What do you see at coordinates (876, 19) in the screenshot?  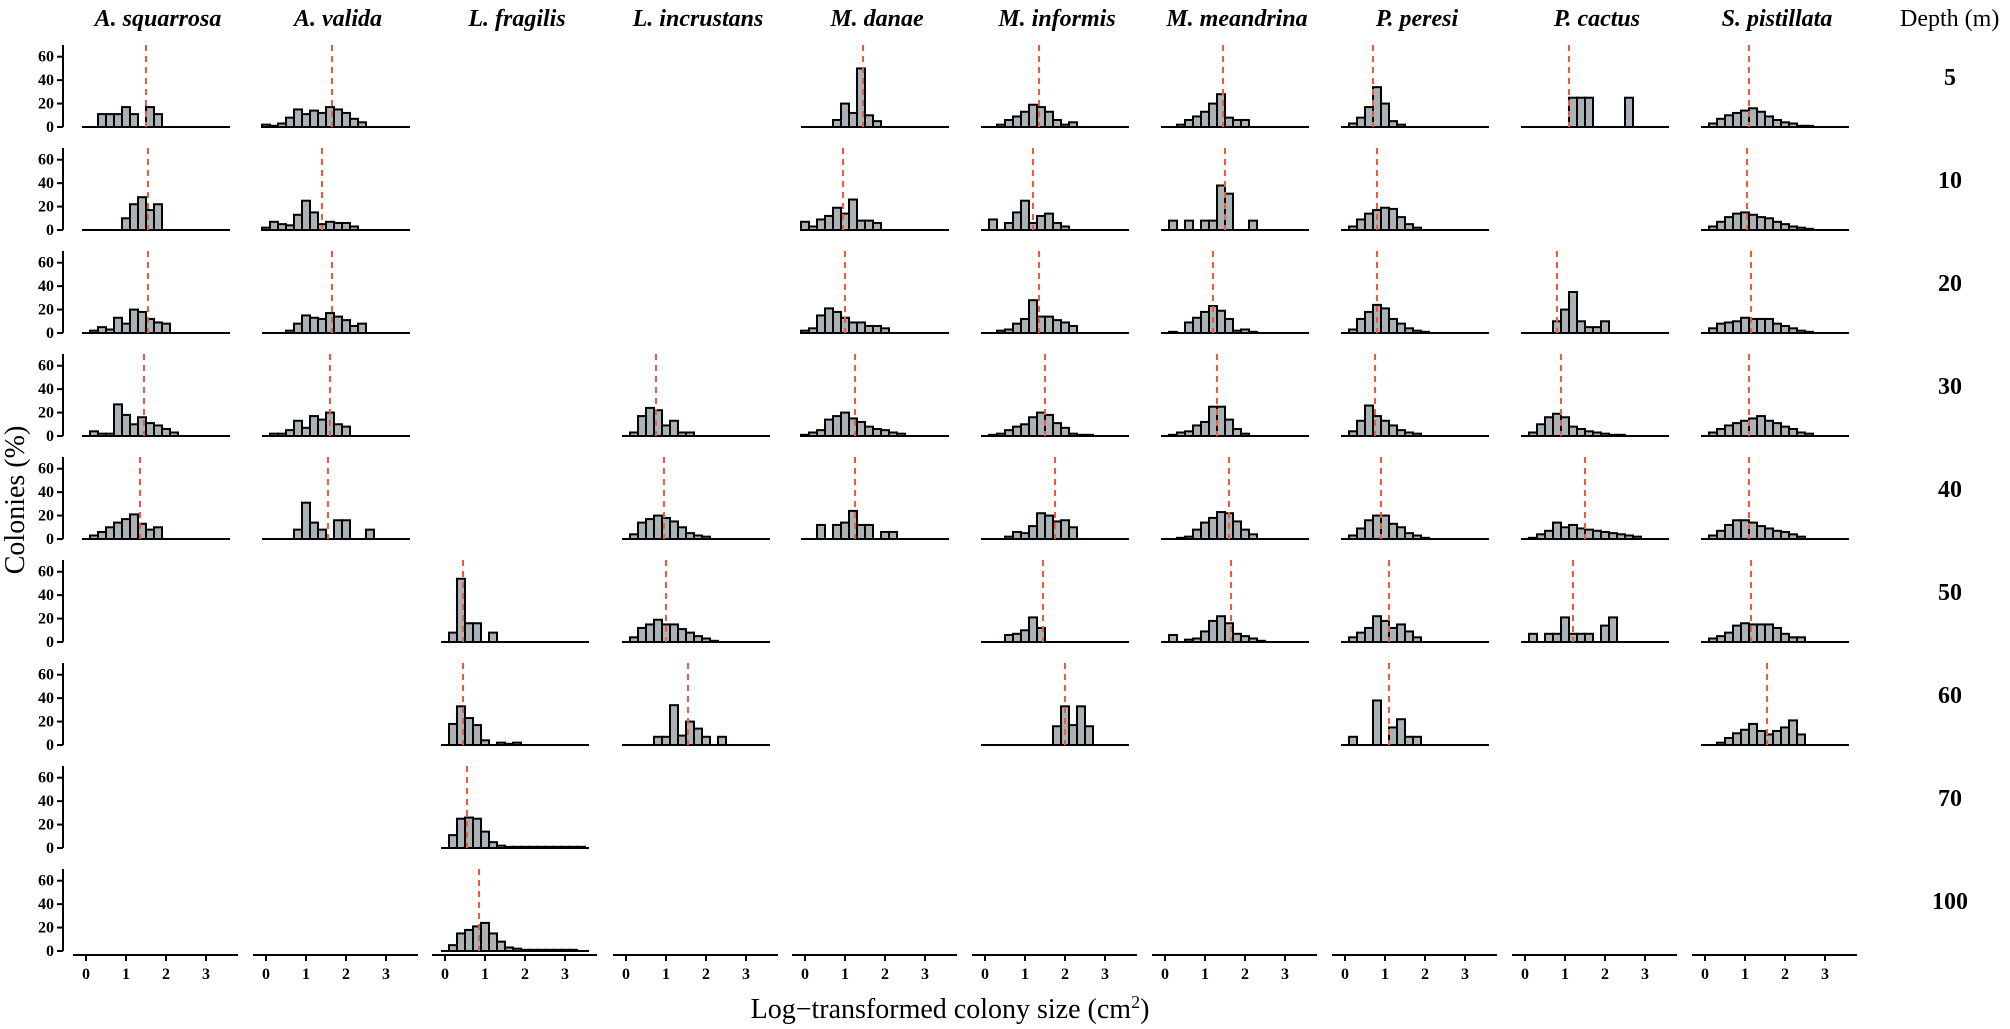 I see `species-header: M. danae` at bounding box center [876, 19].